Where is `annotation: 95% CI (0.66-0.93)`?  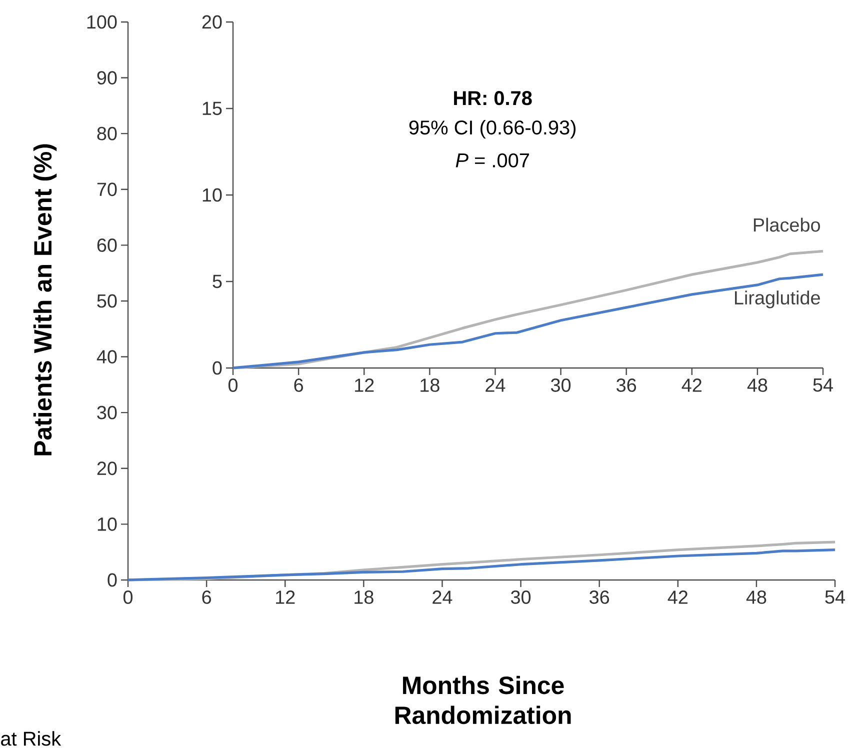
annotation: 95% CI (0.66-0.93) is located at coordinates (492, 129).